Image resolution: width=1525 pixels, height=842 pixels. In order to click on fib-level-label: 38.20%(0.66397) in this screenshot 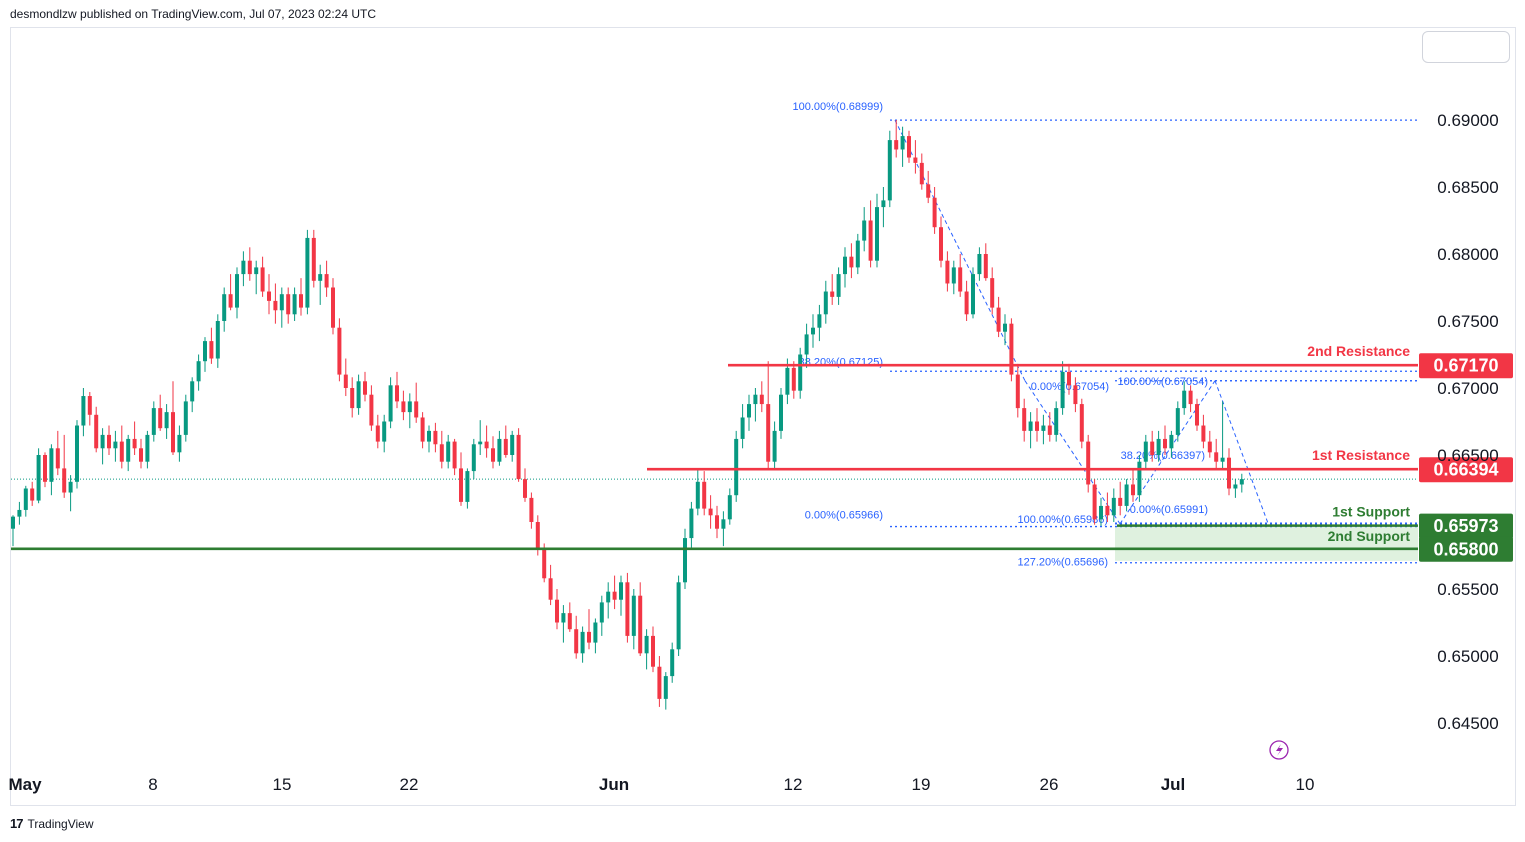, I will do `click(1163, 456)`.